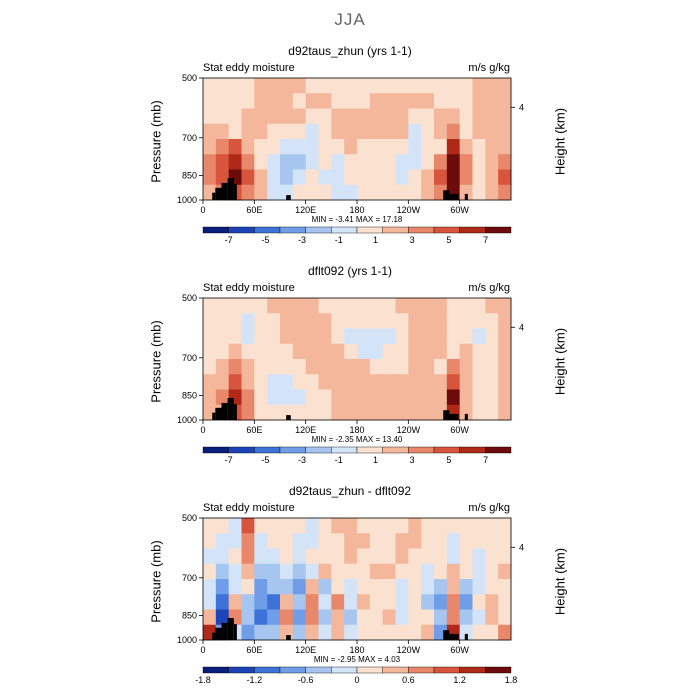 Image resolution: width=700 pixels, height=700 pixels. What do you see at coordinates (560, 141) in the screenshot?
I see `panel-1-ylabel-right: Height (km)` at bounding box center [560, 141].